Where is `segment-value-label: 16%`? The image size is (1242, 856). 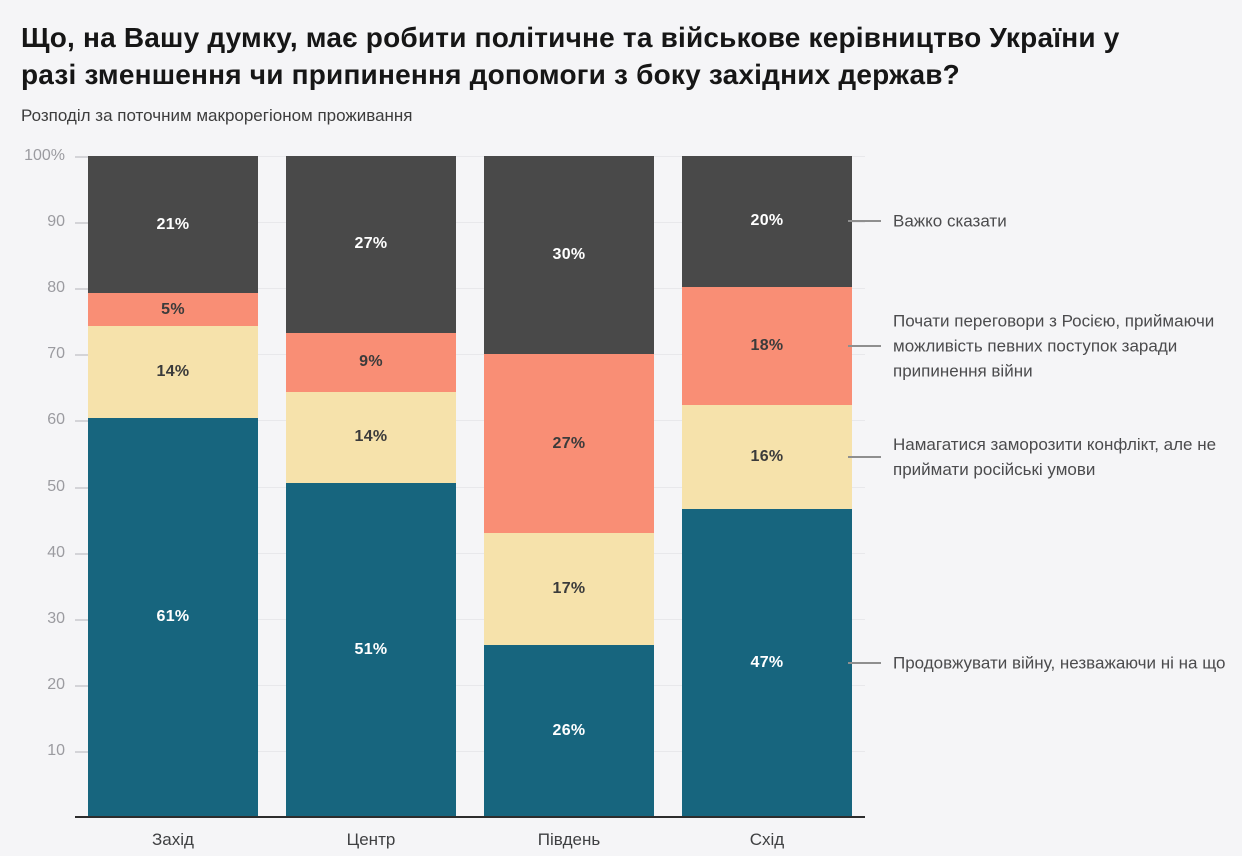 segment-value-label: 16% is located at coordinates (767, 457).